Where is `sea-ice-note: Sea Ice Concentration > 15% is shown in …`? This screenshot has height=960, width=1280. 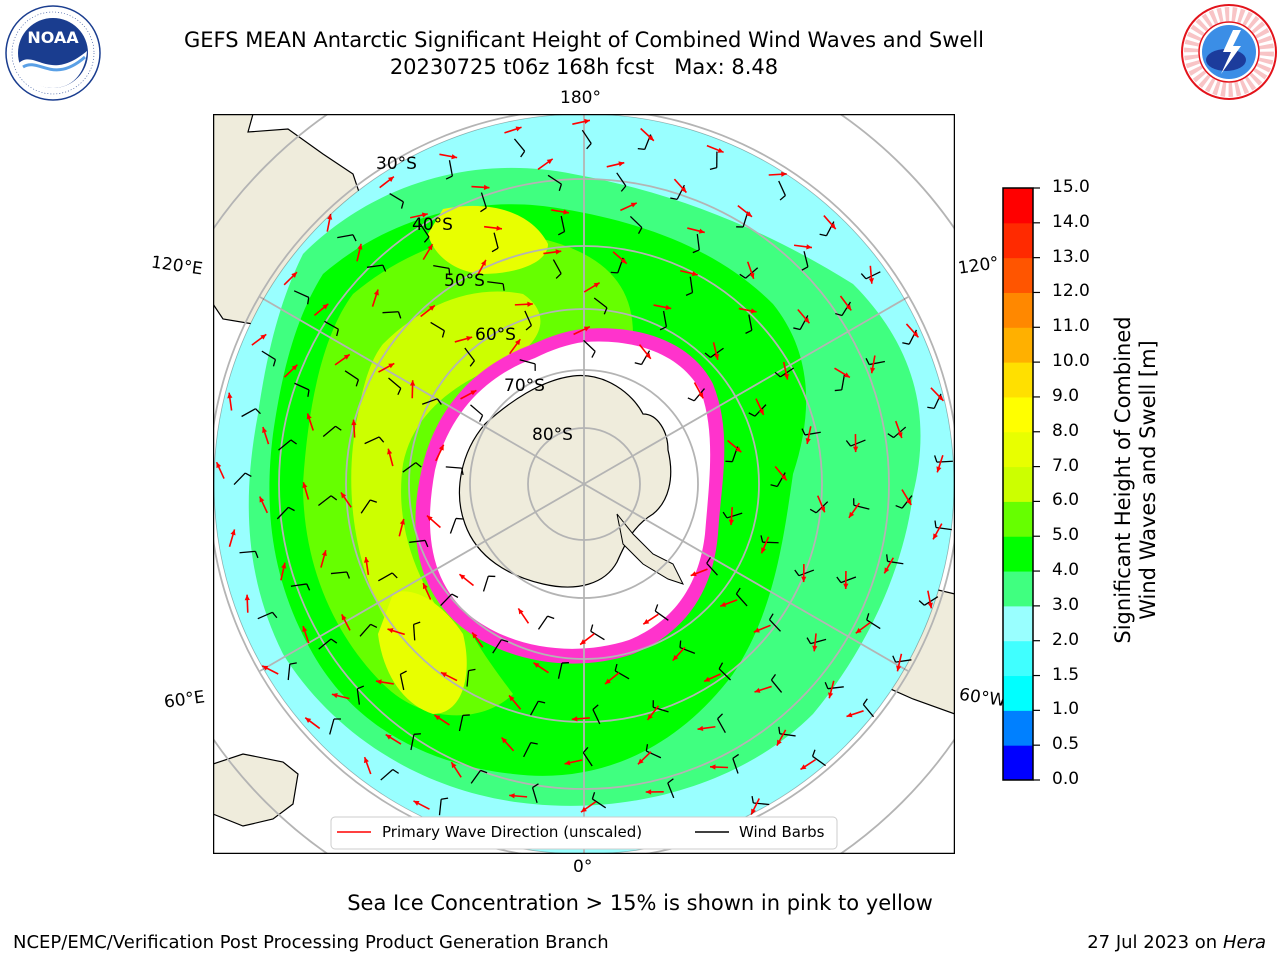 sea-ice-note: Sea Ice Concentration > 15% is shown in … is located at coordinates (640, 903).